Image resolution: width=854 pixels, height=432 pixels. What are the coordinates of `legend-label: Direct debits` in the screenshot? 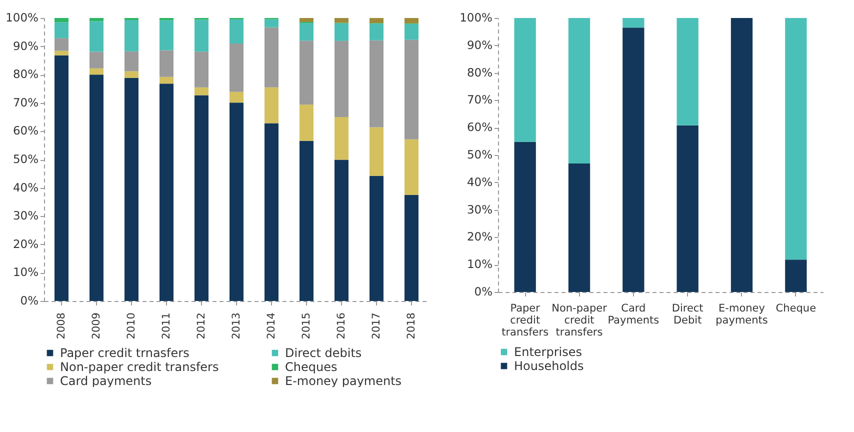 It's located at (323, 353).